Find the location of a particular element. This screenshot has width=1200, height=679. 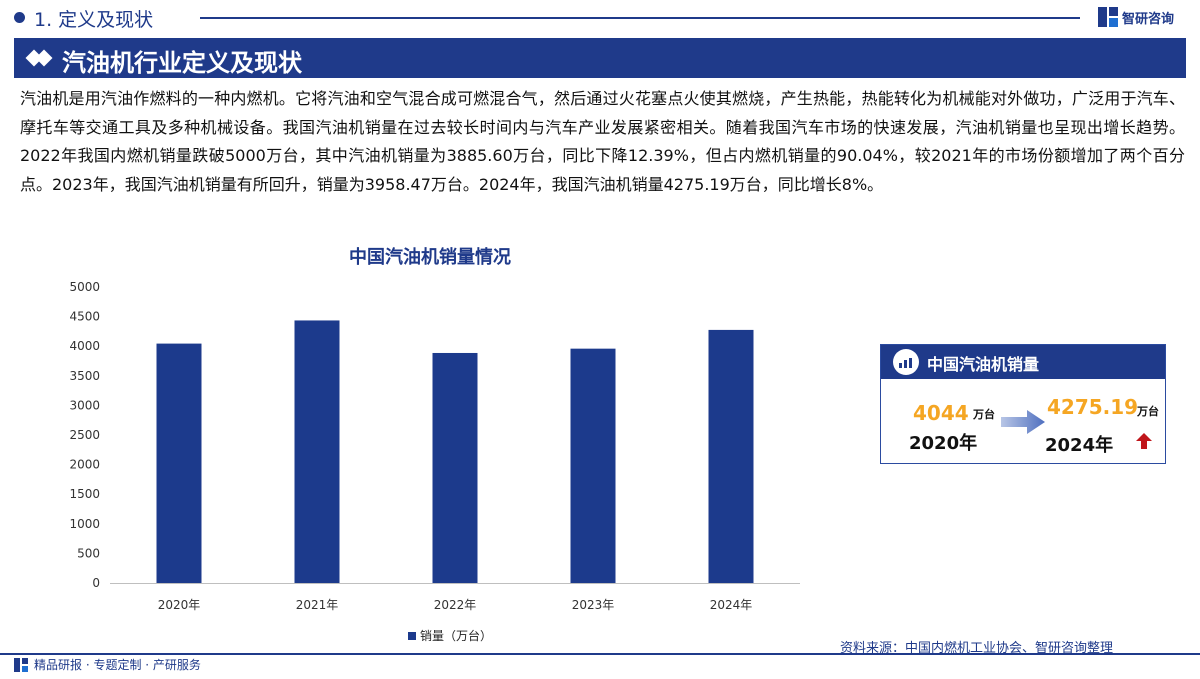

legend-label: 销量（万台） is located at coordinates (456, 636).